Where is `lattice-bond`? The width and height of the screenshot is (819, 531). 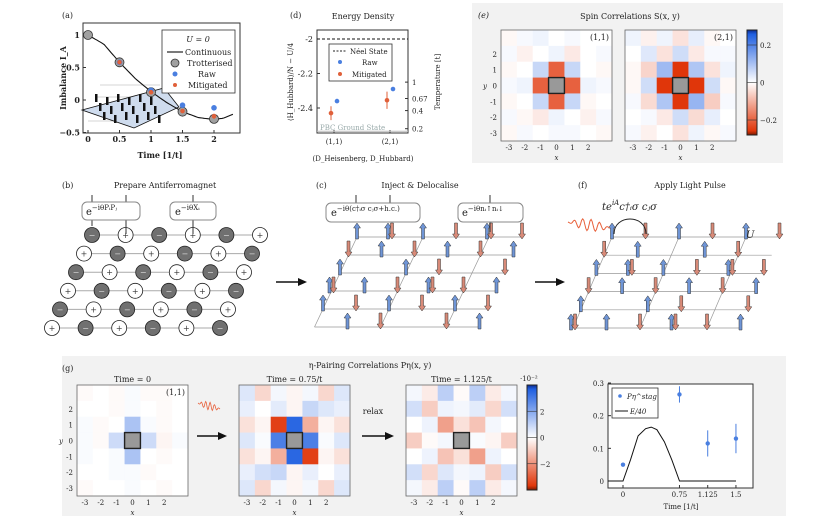
lattice-bond is located at coordinates (468, 282).